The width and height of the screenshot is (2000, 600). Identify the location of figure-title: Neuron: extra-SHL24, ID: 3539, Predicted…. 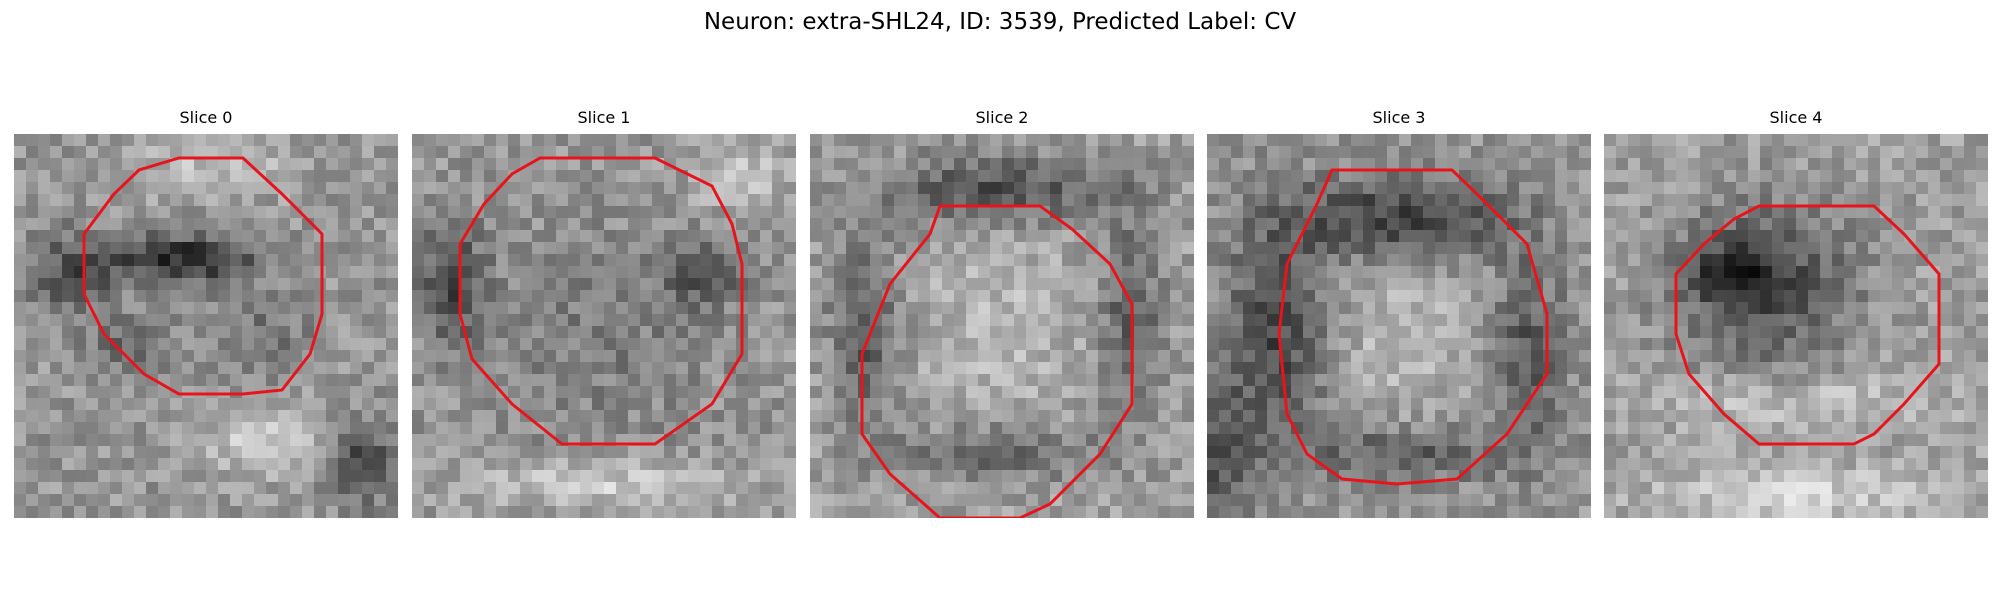
(1000, 22).